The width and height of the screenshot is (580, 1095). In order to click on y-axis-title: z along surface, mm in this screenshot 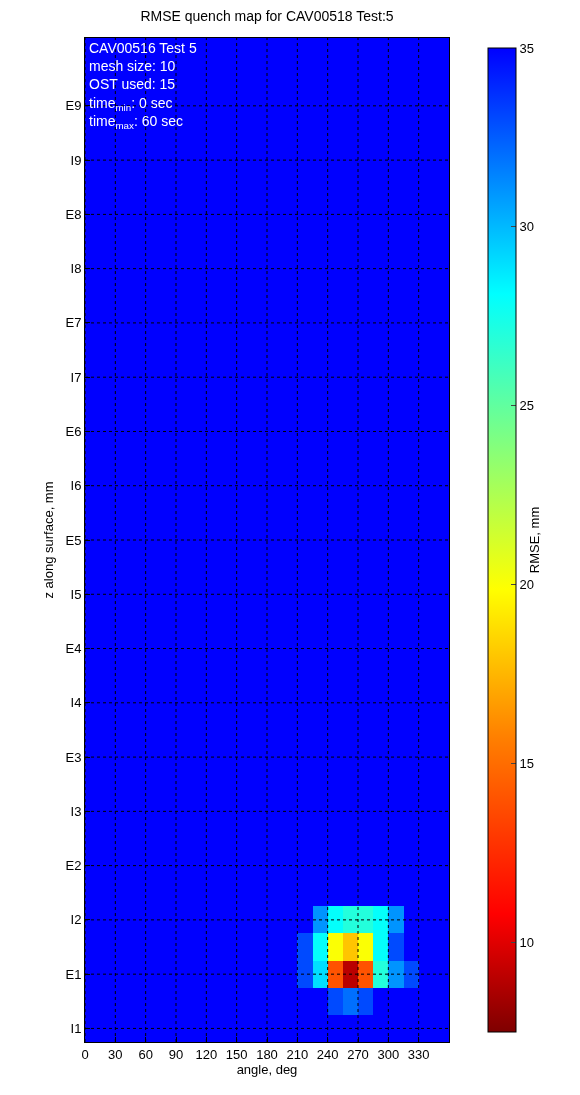, I will do `click(49, 540)`.